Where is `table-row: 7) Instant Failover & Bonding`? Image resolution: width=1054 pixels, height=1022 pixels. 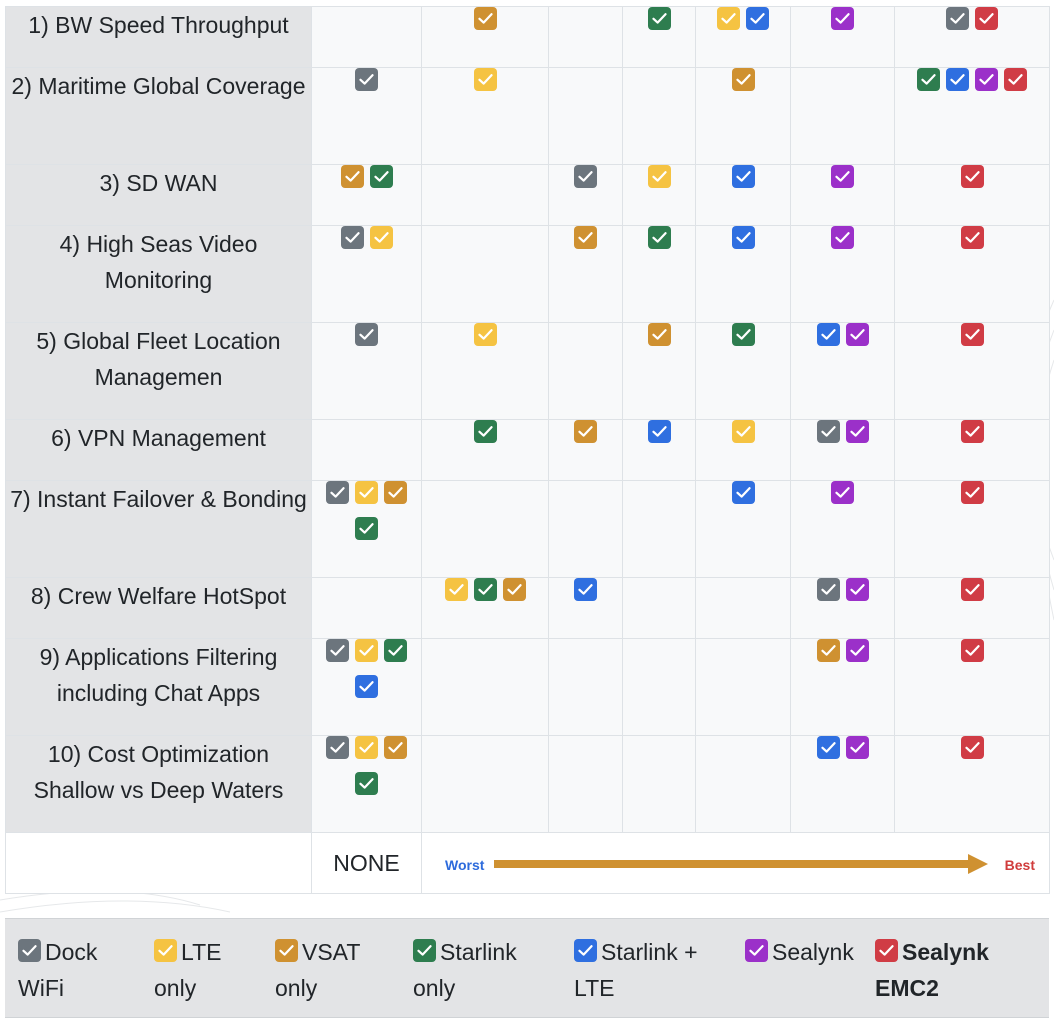 table-row: 7) Instant Failover & Bonding is located at coordinates (527, 529).